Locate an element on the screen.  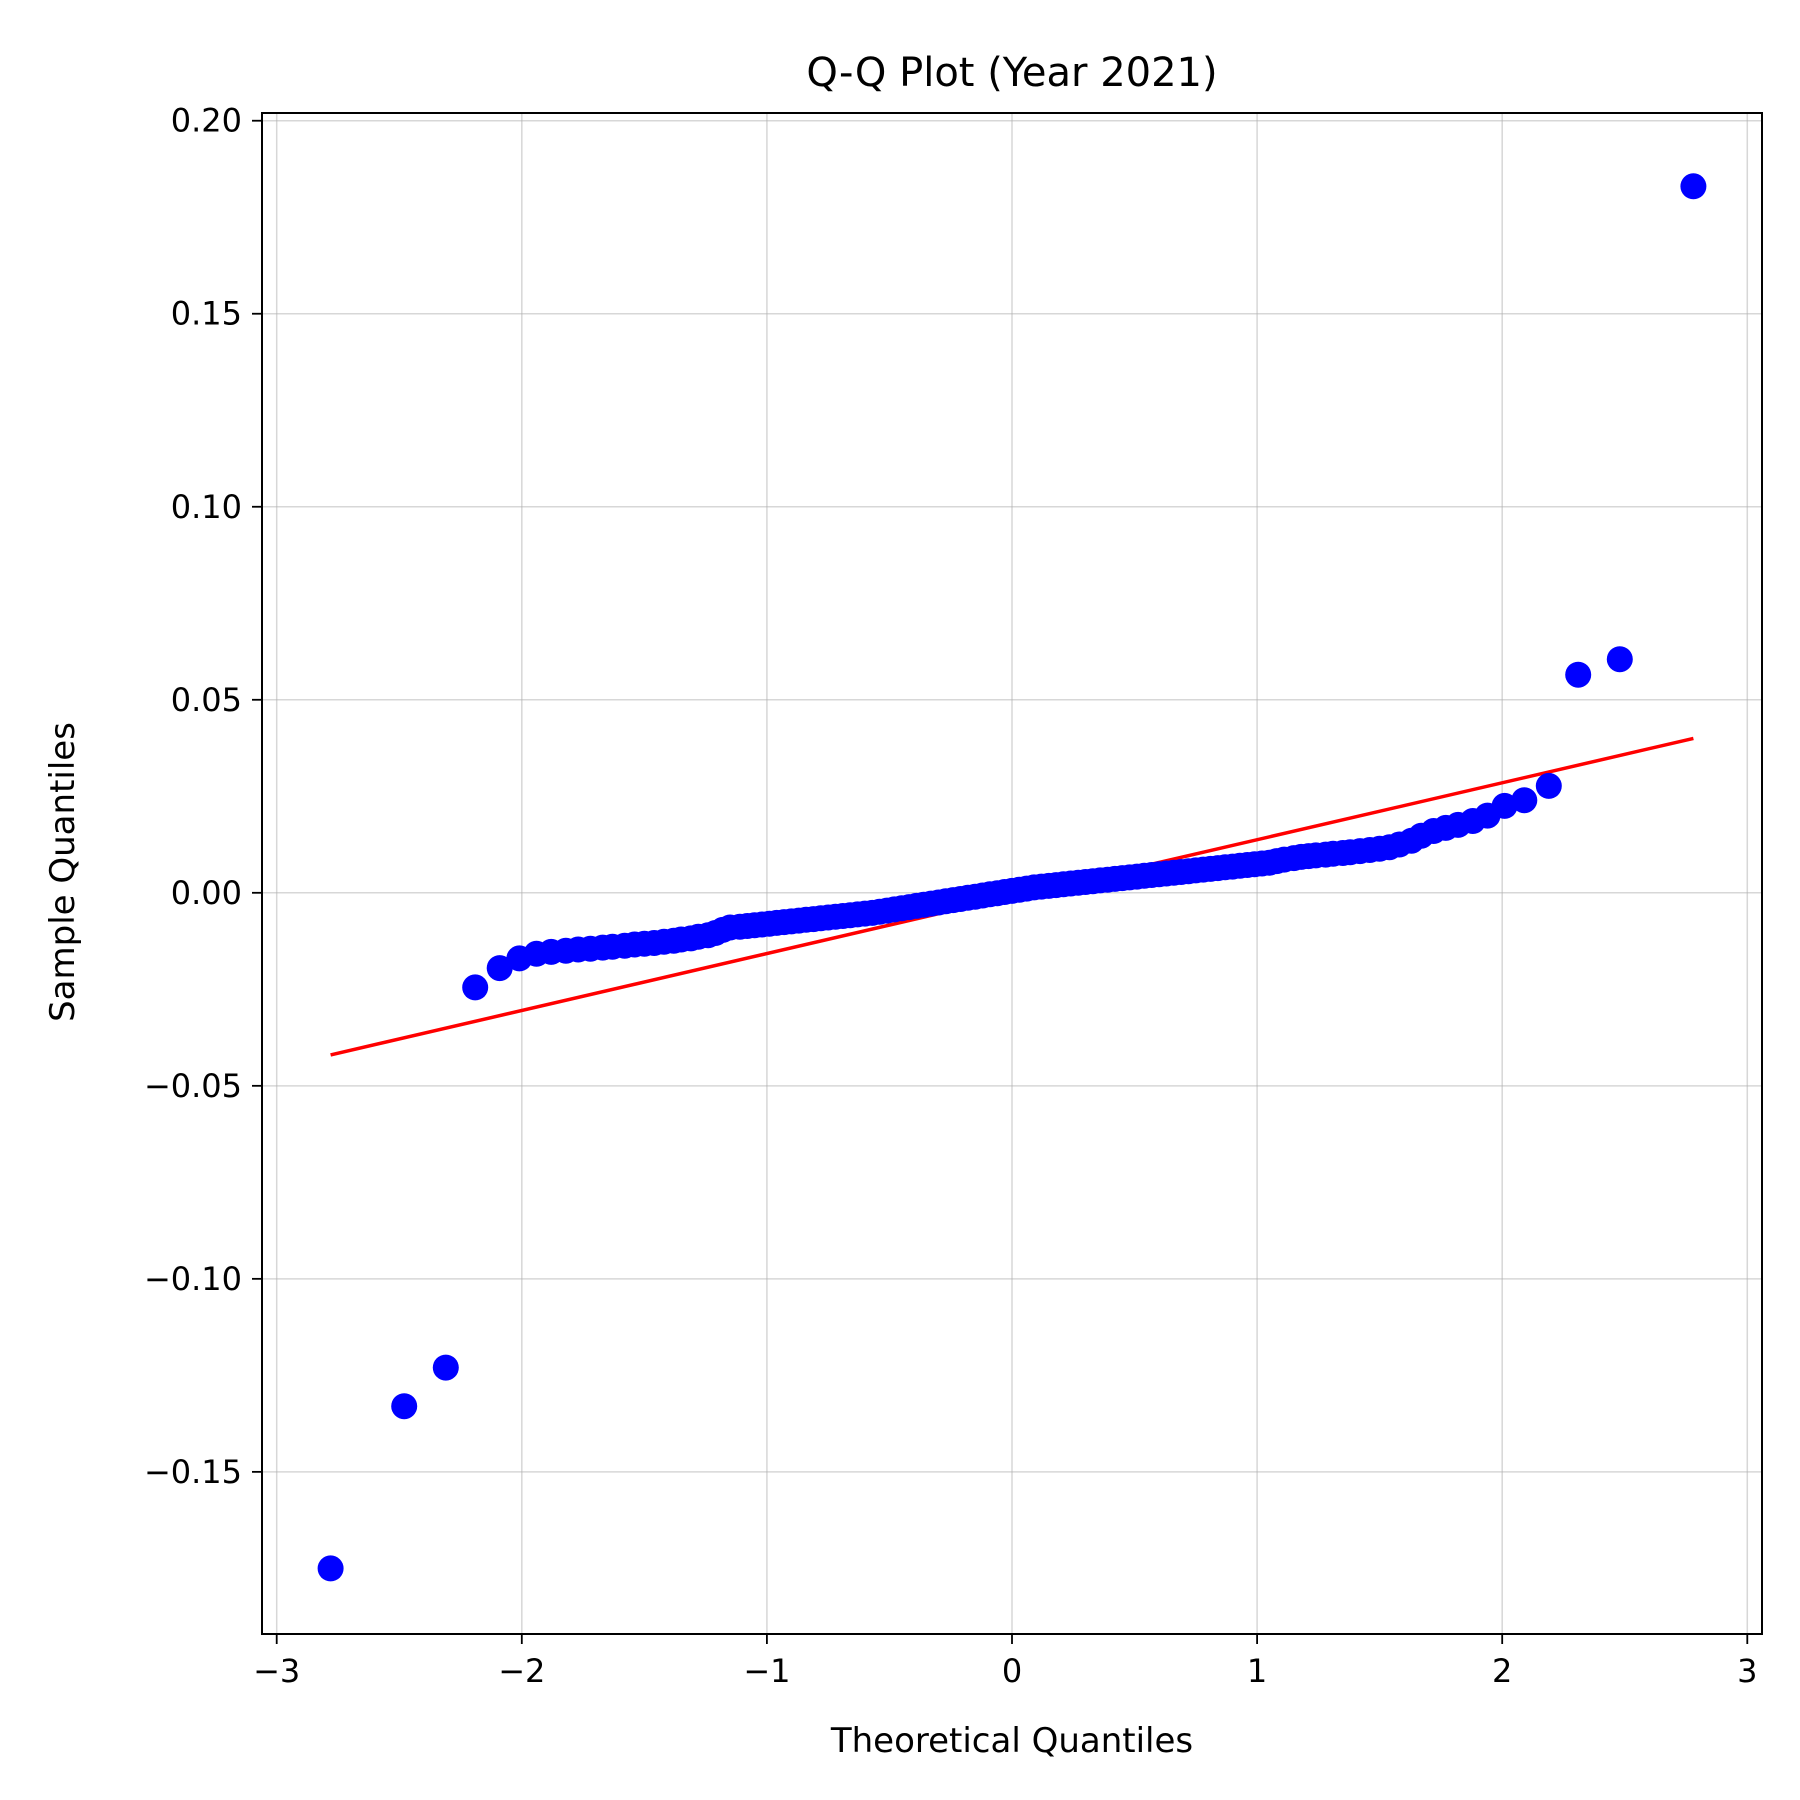
y-tick-label: 0.20 is located at coordinates (206, 121).